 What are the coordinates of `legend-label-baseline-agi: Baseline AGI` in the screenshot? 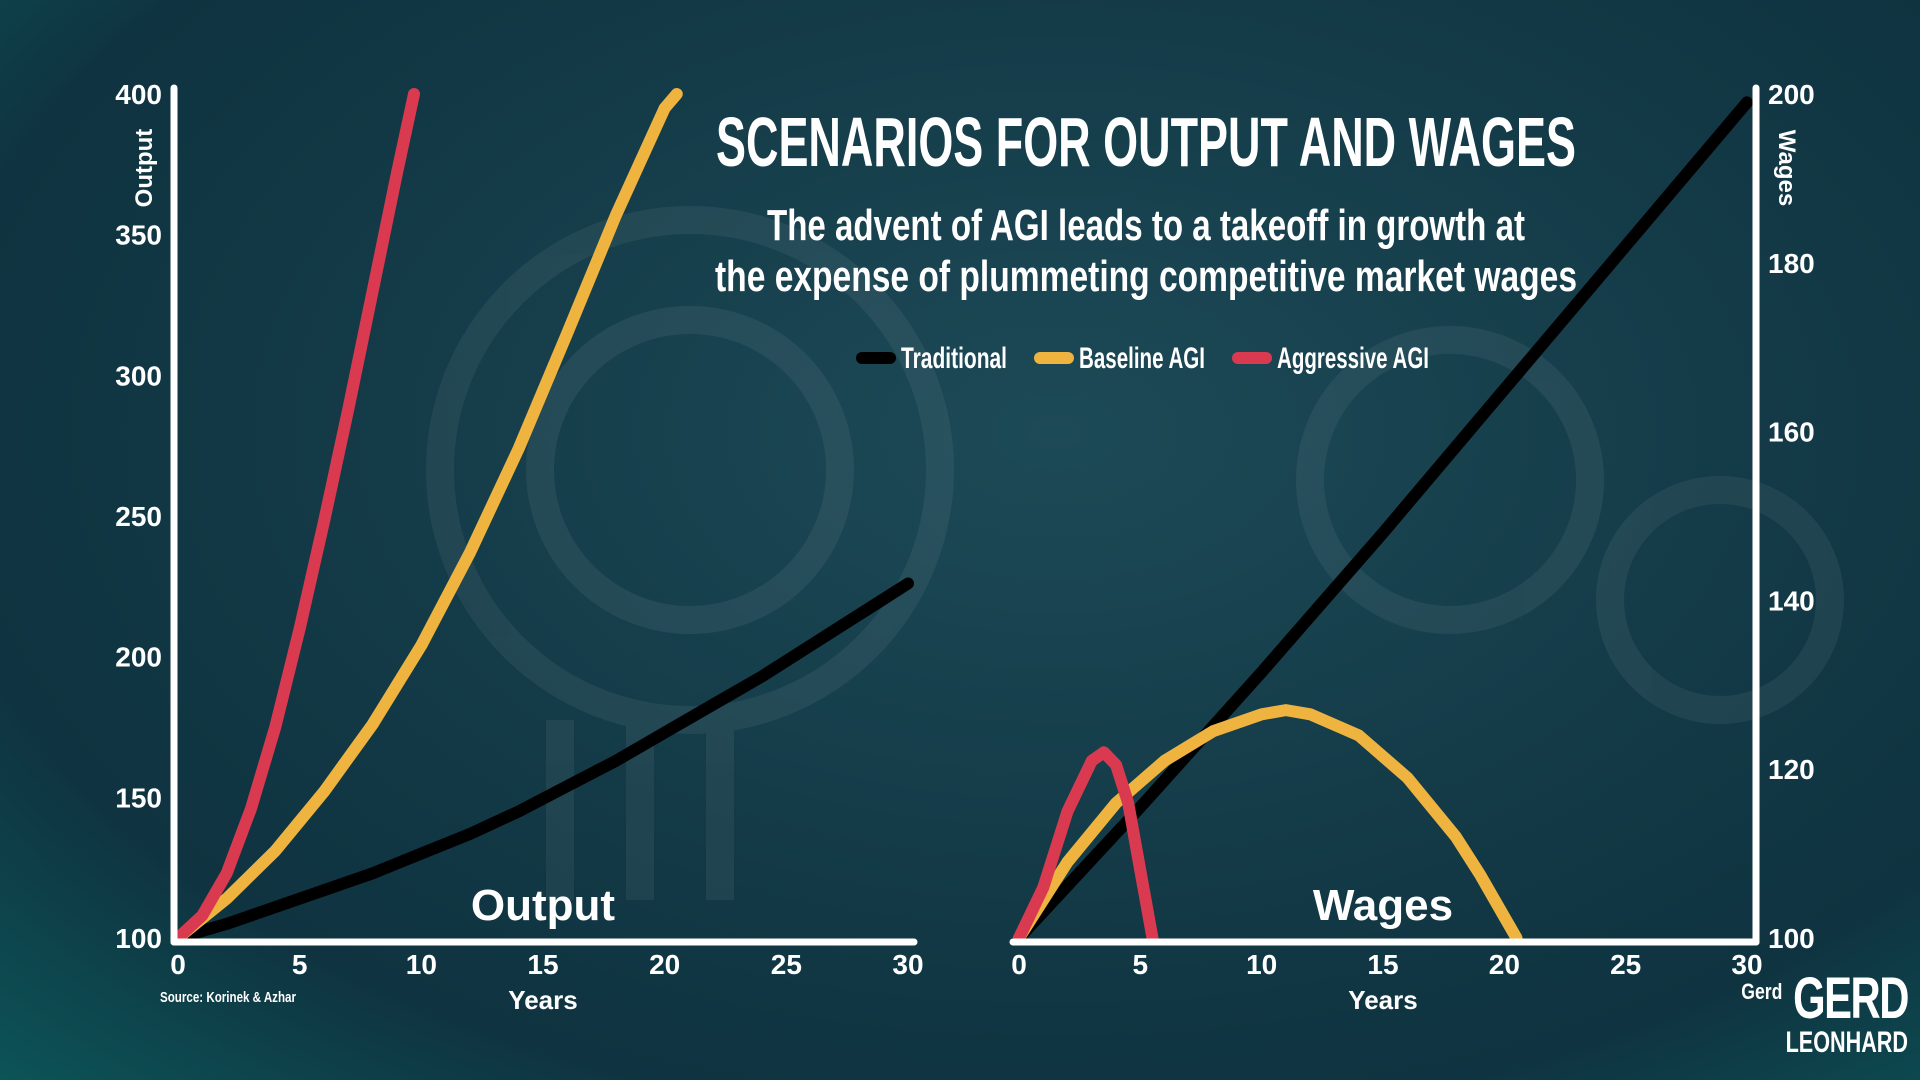 It's located at (1142, 358).